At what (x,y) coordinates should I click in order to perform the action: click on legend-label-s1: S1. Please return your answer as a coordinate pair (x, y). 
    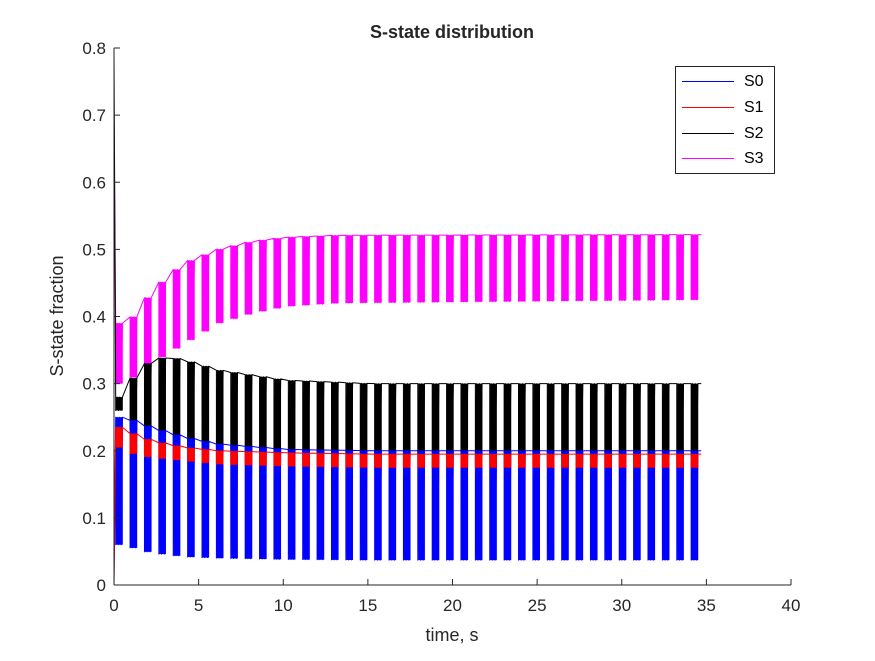
    Looking at the image, I should click on (754, 107).